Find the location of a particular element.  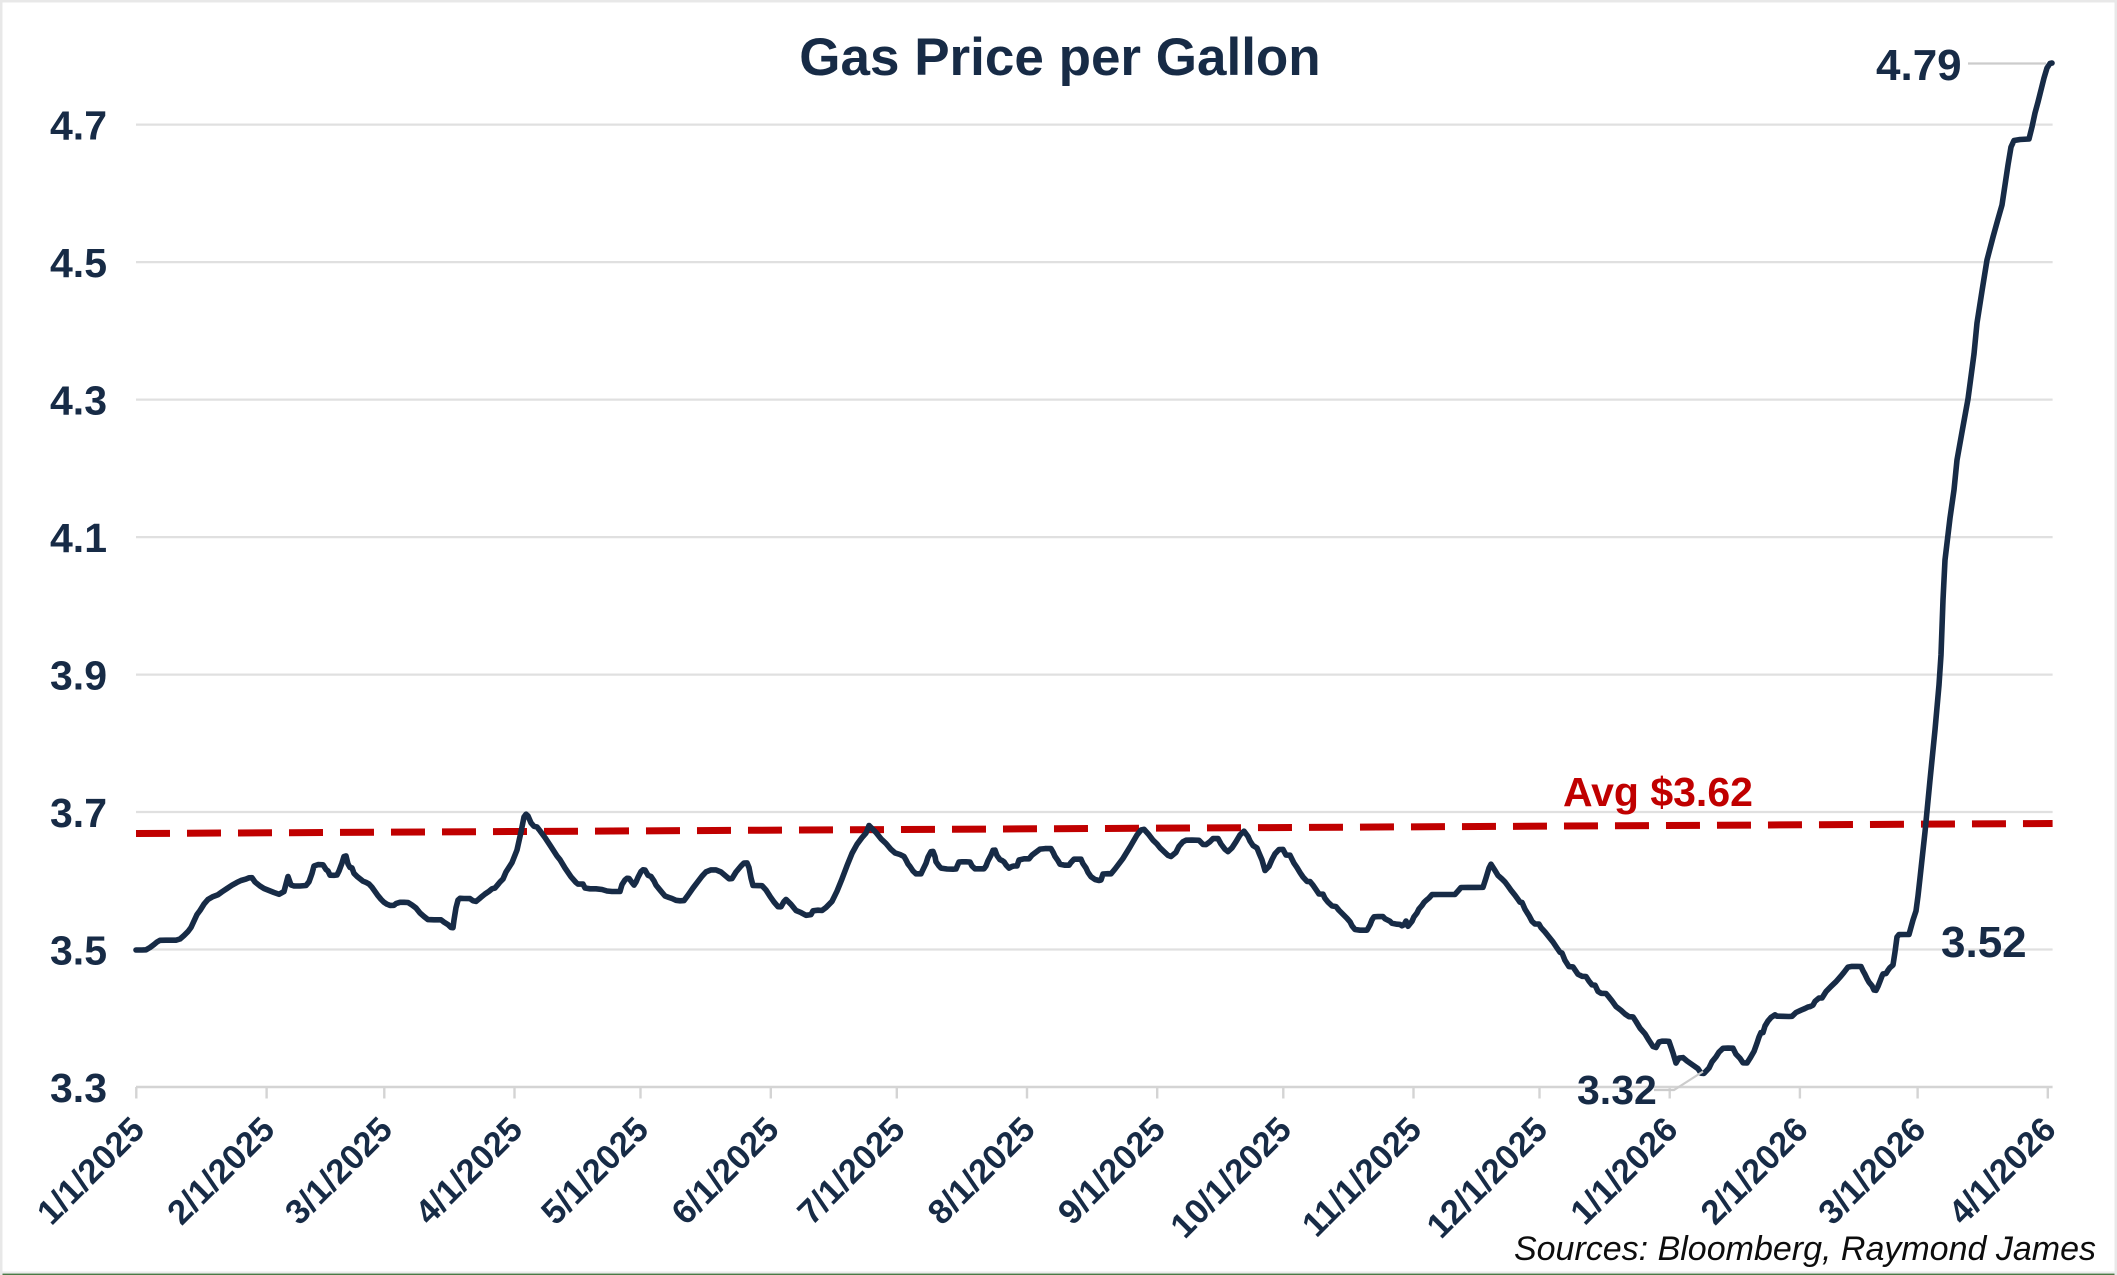

svg-text: 4.79 is located at coordinates (1919, 65).